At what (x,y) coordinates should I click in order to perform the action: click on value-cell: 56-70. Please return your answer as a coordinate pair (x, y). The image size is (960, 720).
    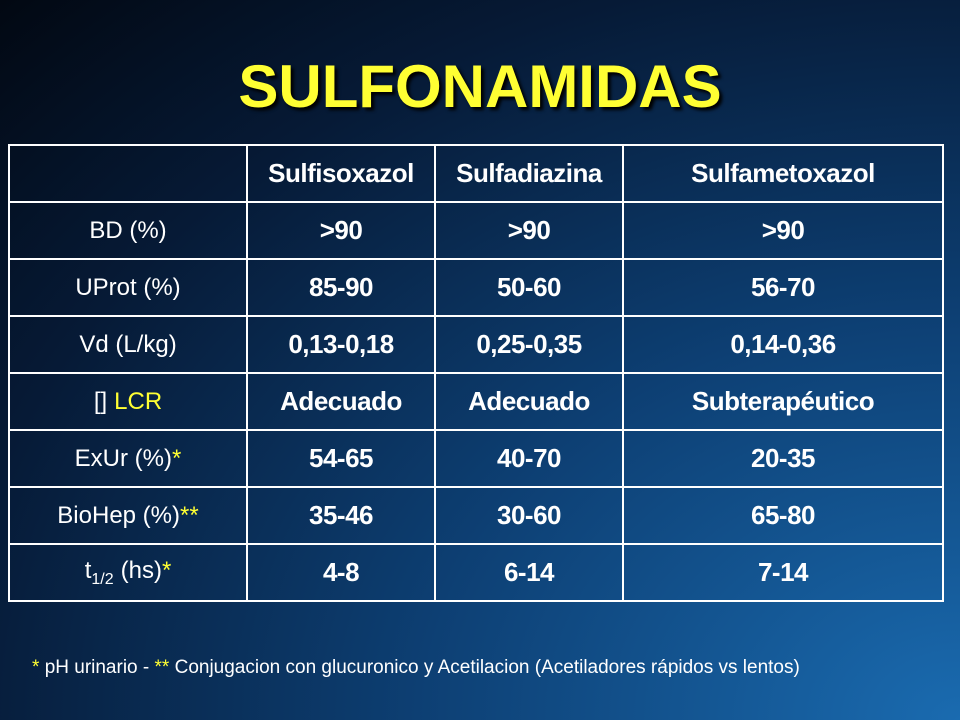
    Looking at the image, I should click on (783, 287).